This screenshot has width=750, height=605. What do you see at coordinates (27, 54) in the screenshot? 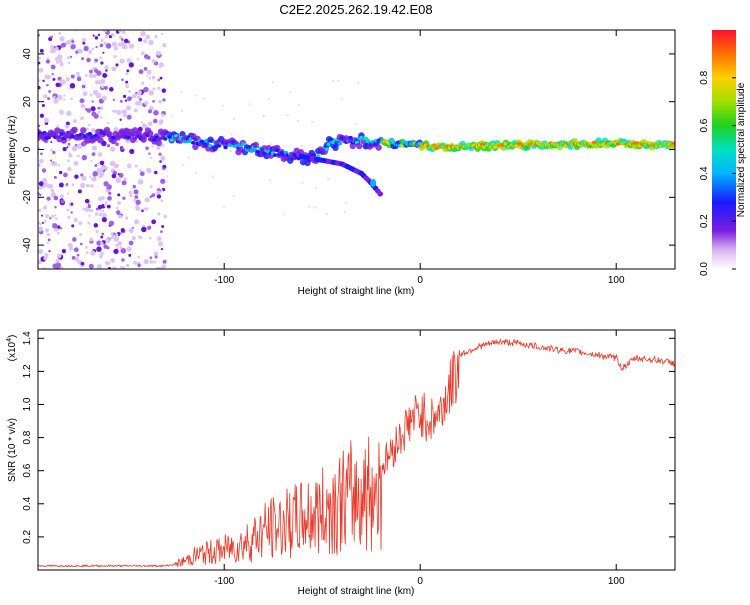
I see `y-tick-label: 40` at bounding box center [27, 54].